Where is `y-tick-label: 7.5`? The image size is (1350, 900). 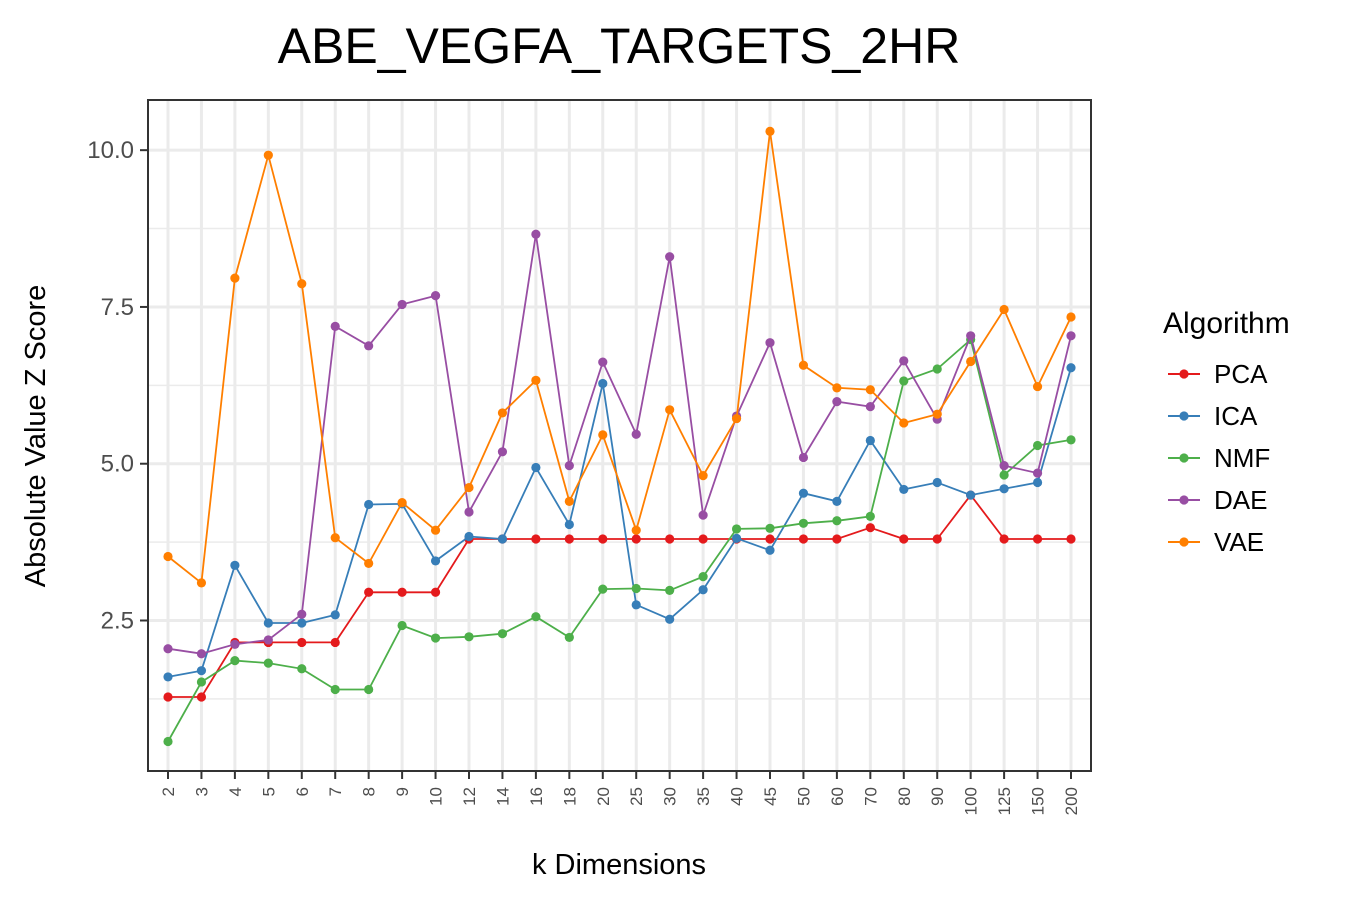
y-tick-label: 7.5 is located at coordinates (117, 307).